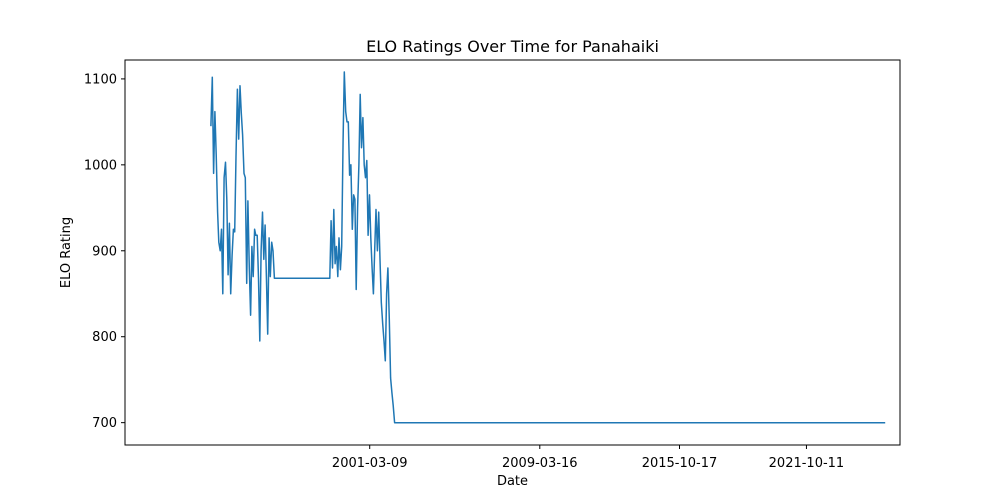  I want to click on y-axis-ticks: 700 800 900 1000 1100, so click(104, 251).